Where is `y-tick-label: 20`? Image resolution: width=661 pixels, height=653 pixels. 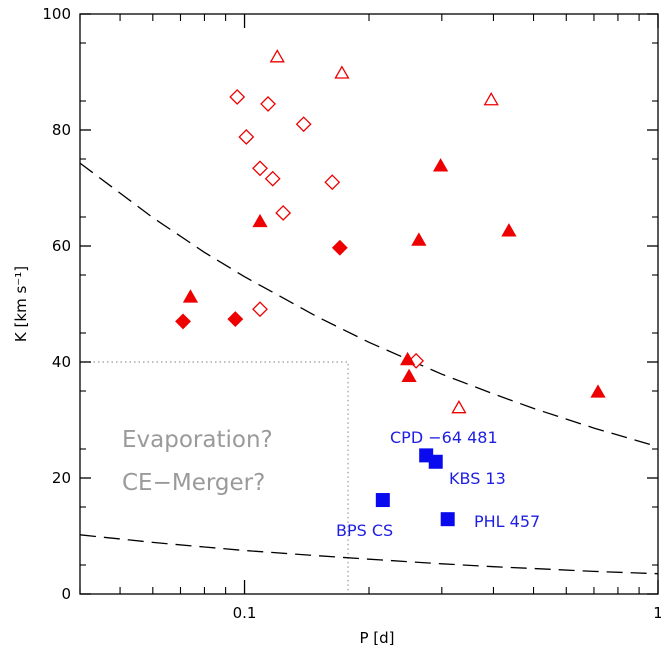 y-tick-label: 20 is located at coordinates (61, 478).